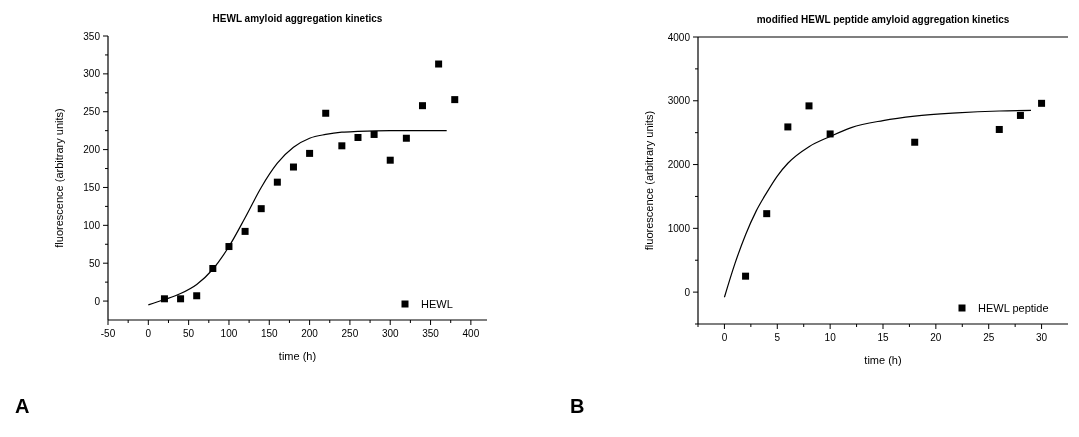 The height and width of the screenshot is (437, 1079). I want to click on y-tick-label: 150, so click(92, 187).